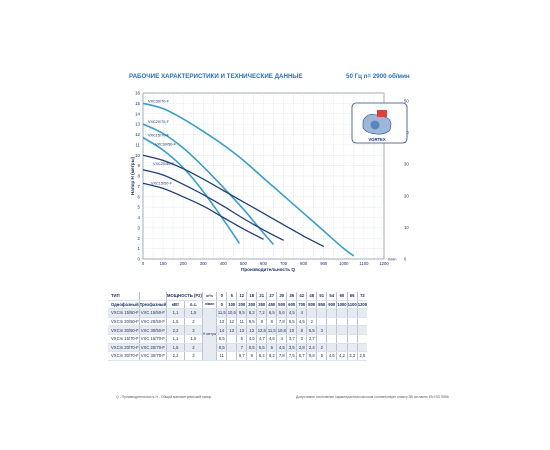 The height and width of the screenshot is (450, 550). What do you see at coordinates (261, 356) in the screenshot?
I see `head-value-cell: 8,4` at bounding box center [261, 356].